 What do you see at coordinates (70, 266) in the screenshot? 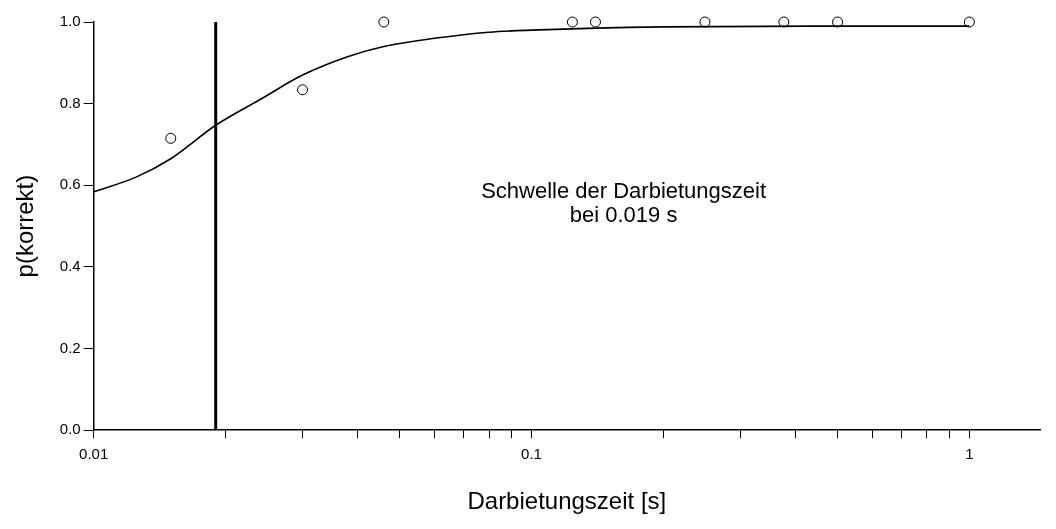
I see `y-tick-label: 0.4` at bounding box center [70, 266].